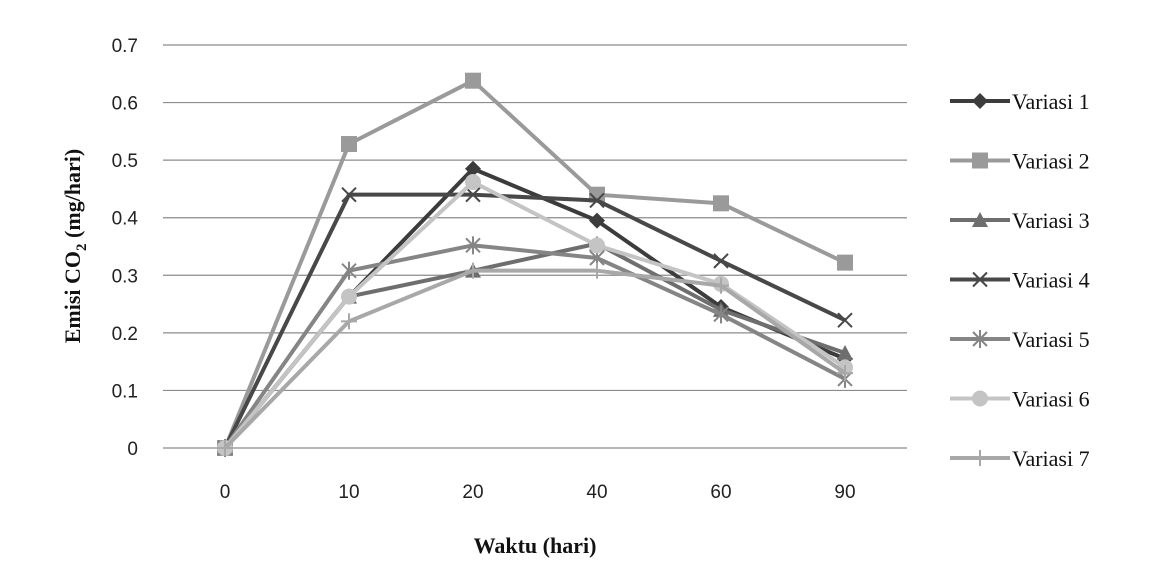 Image resolution: width=1157 pixels, height=585 pixels. What do you see at coordinates (1051, 101) in the screenshot?
I see `legend-label: Variasi 1` at bounding box center [1051, 101].